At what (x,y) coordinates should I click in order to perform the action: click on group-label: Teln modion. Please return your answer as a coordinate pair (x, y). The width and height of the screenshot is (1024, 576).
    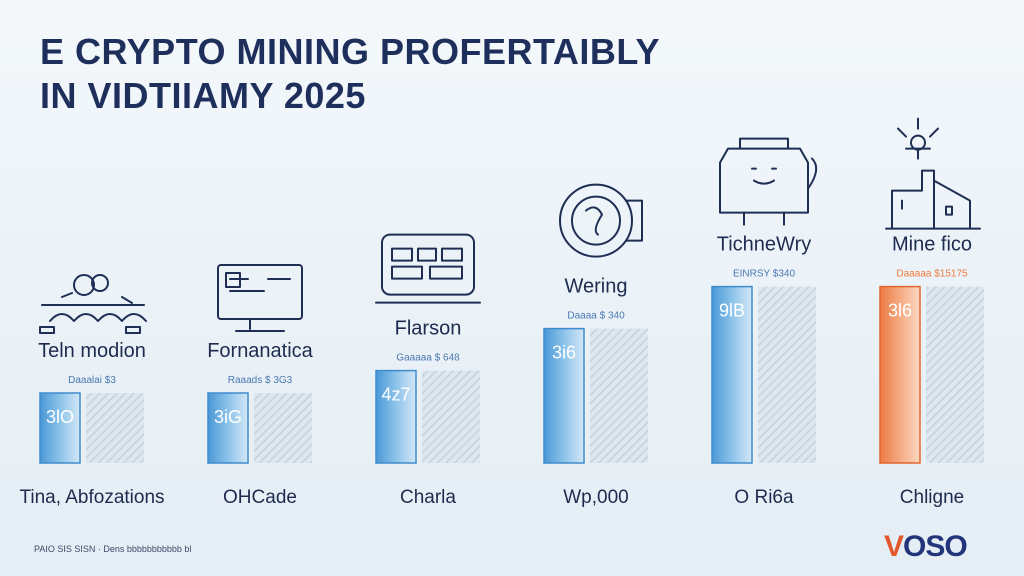
    Looking at the image, I should click on (92, 351).